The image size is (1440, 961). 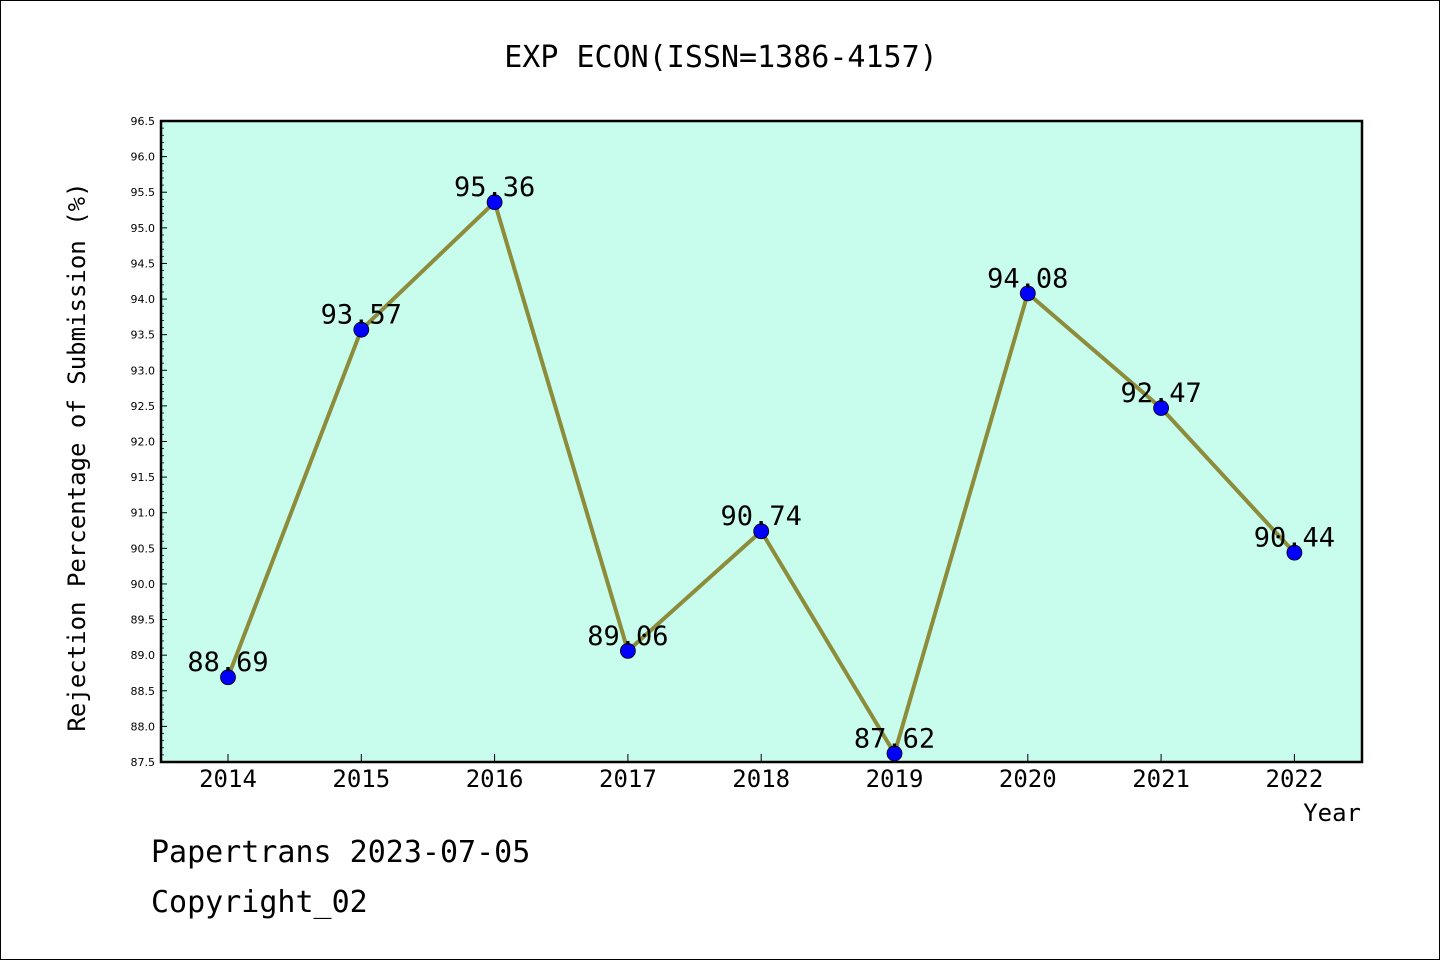 I want to click on x-tick-label: 2020, so click(x=1028, y=779).